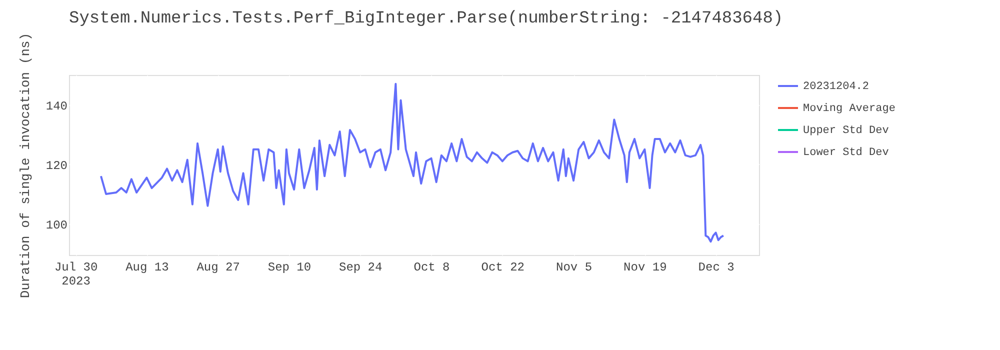 The height and width of the screenshot is (350, 1000). Describe the element at coordinates (503, 267) in the screenshot. I see `x-tick-label: Oct 22` at that location.